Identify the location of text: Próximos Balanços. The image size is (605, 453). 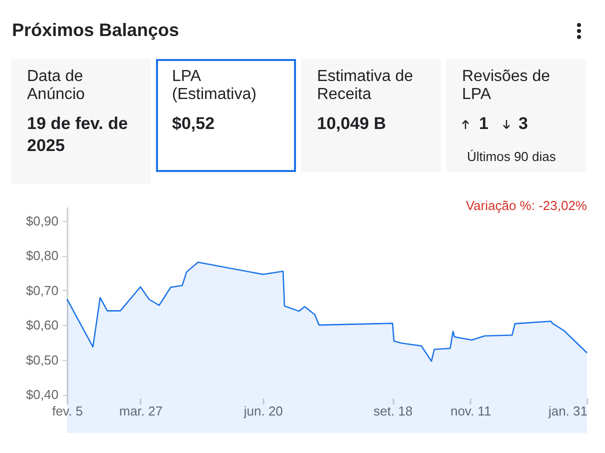
(96, 30).